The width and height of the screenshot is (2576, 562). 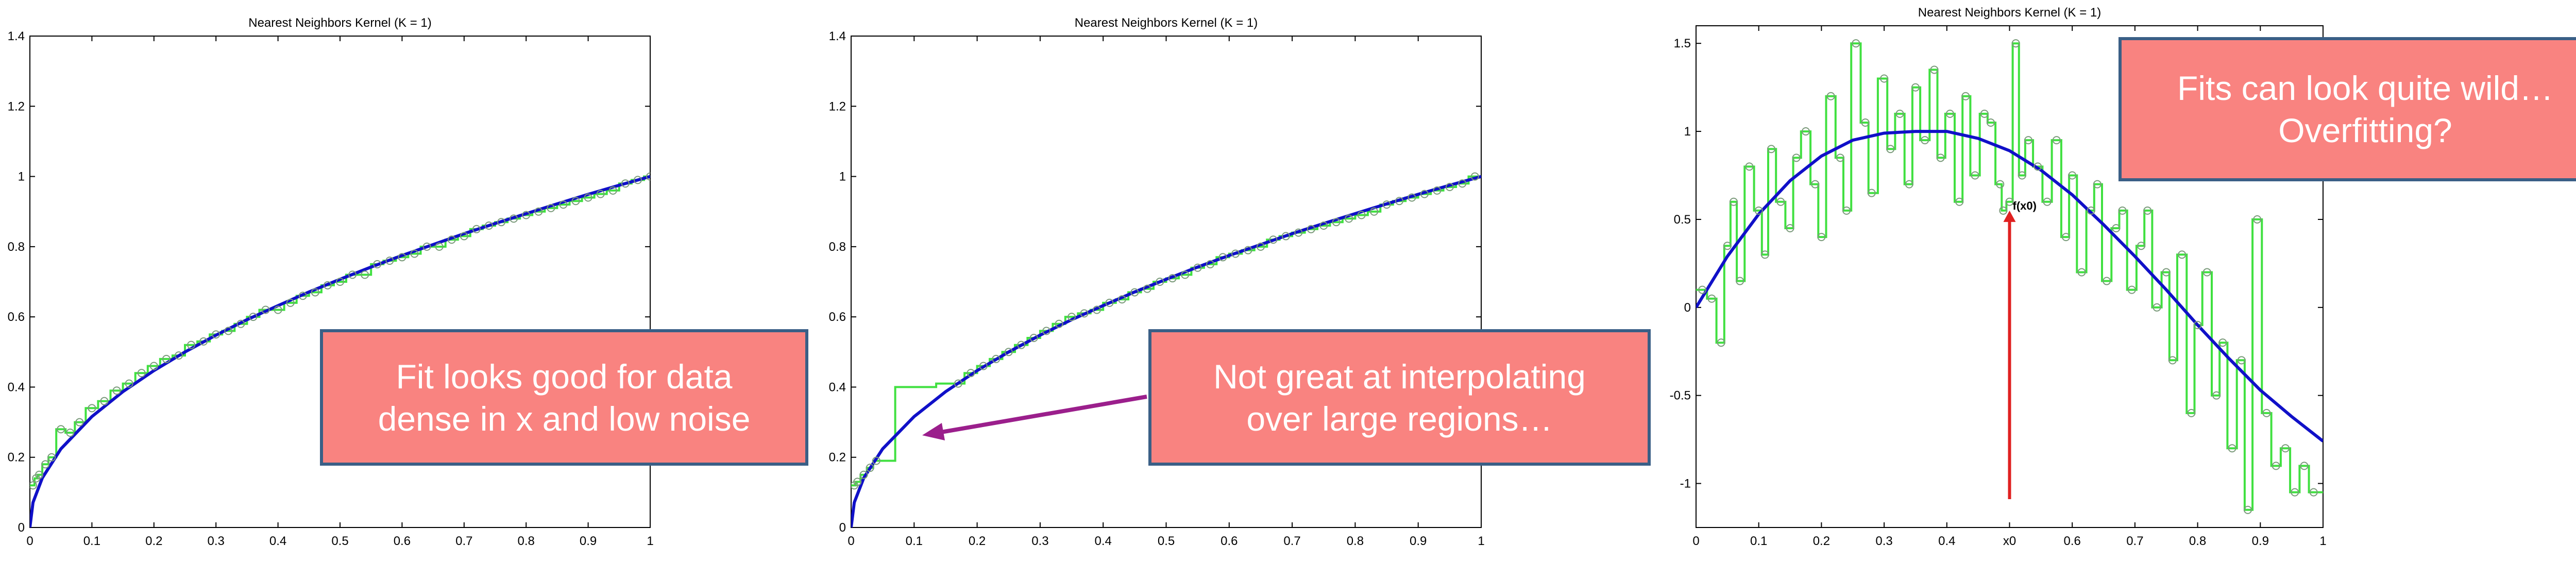 I want to click on interpolation-arrowhead, so click(x=933, y=431).